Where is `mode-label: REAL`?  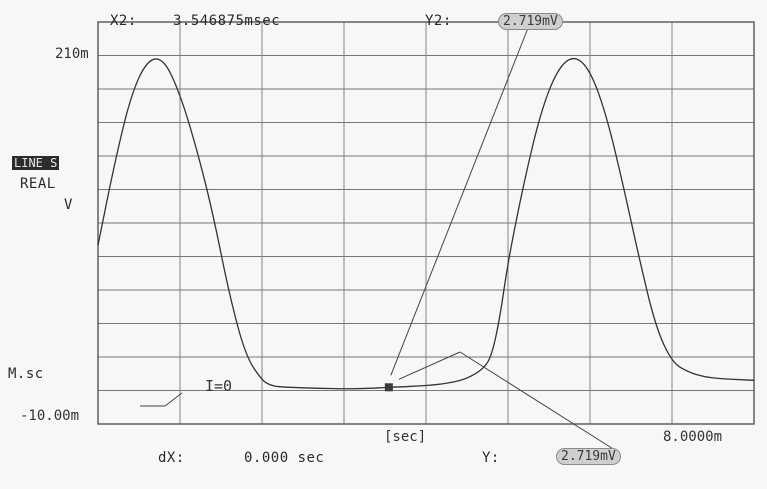 mode-label: REAL is located at coordinates (38, 184).